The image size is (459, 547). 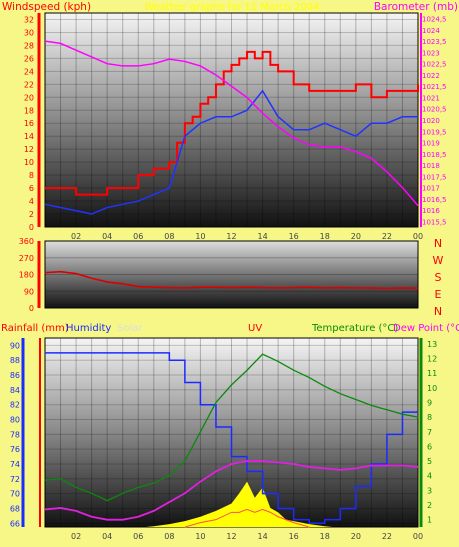 What do you see at coordinates (429, 505) in the screenshot?
I see `temperature-tick-label: 2` at bounding box center [429, 505].